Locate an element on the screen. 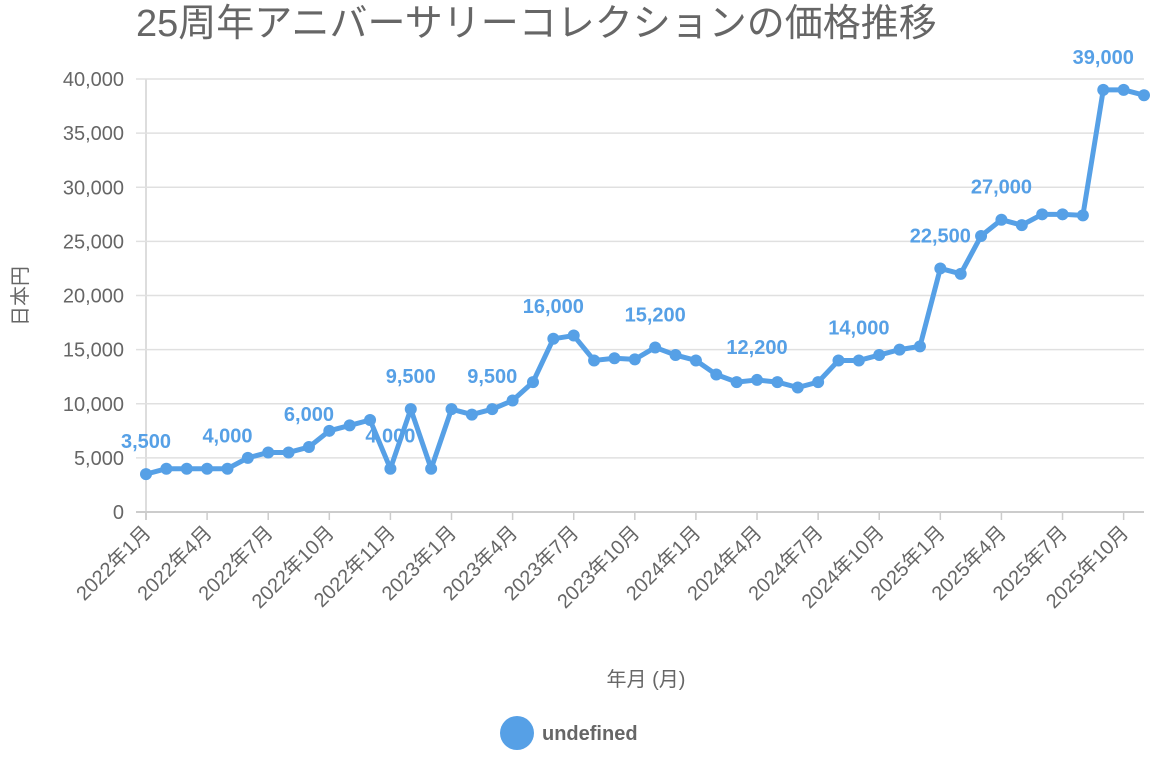  x-axis-label: 年月 (月) is located at coordinates (646, 679).